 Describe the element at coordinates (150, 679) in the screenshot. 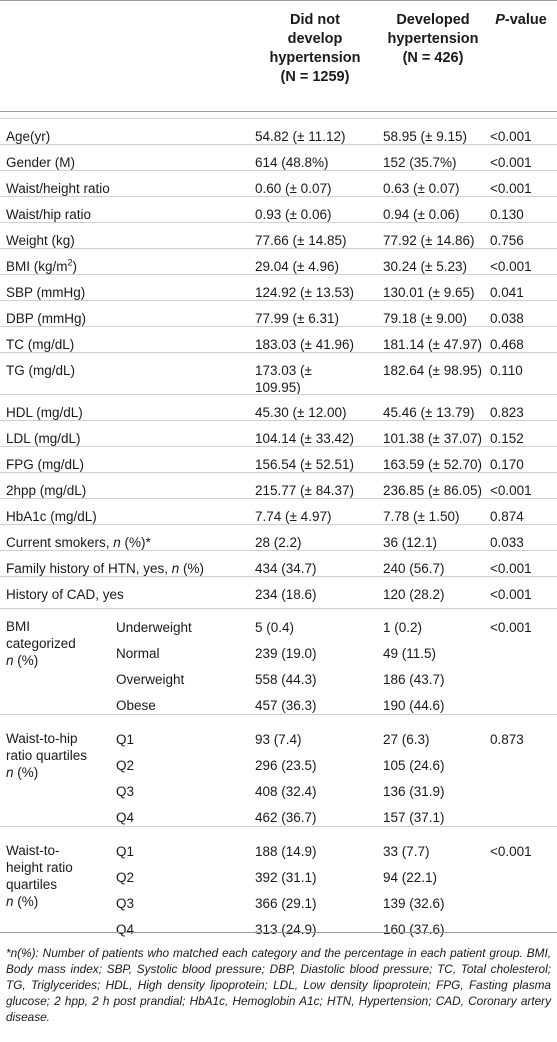

I see `sub-category-label: Overweight` at that location.